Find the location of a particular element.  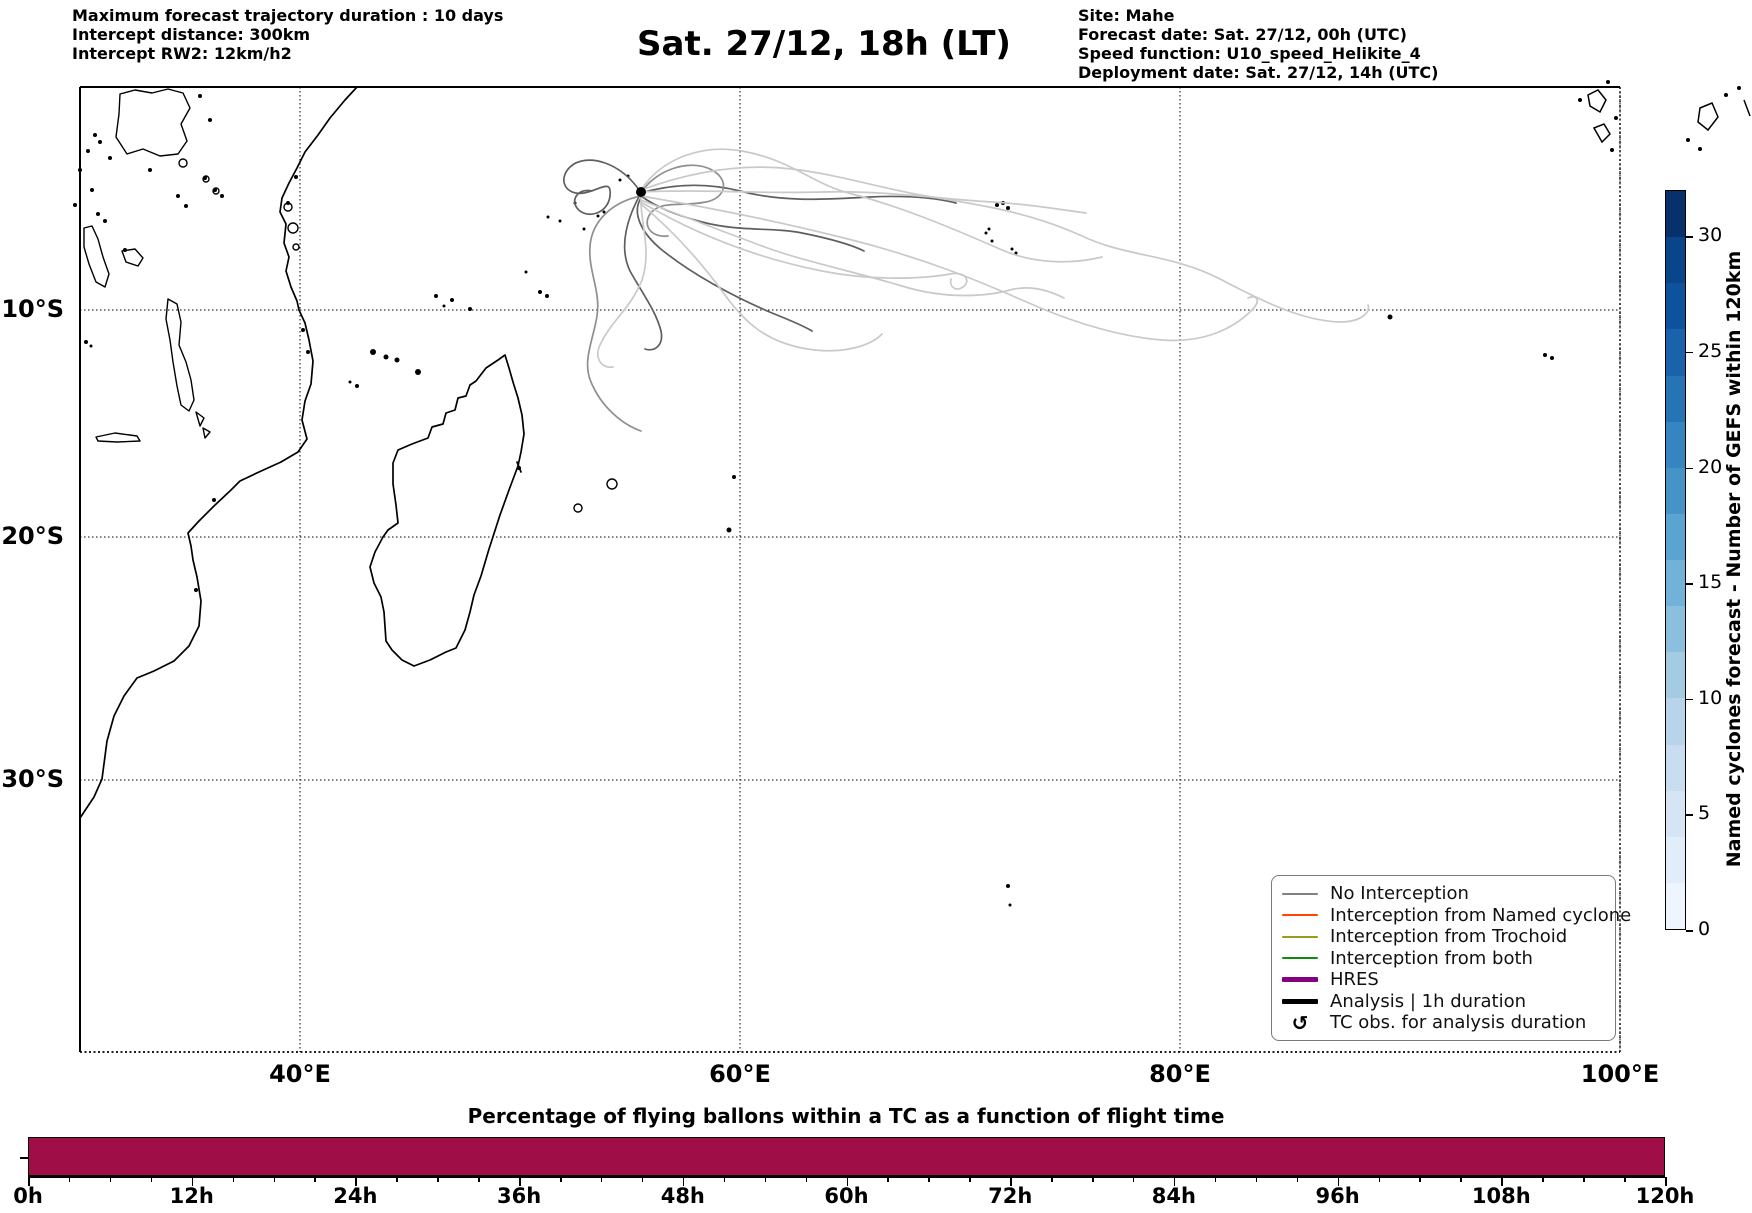

legend-item-label: Interception from Named cyclone is located at coordinates (1481, 915).